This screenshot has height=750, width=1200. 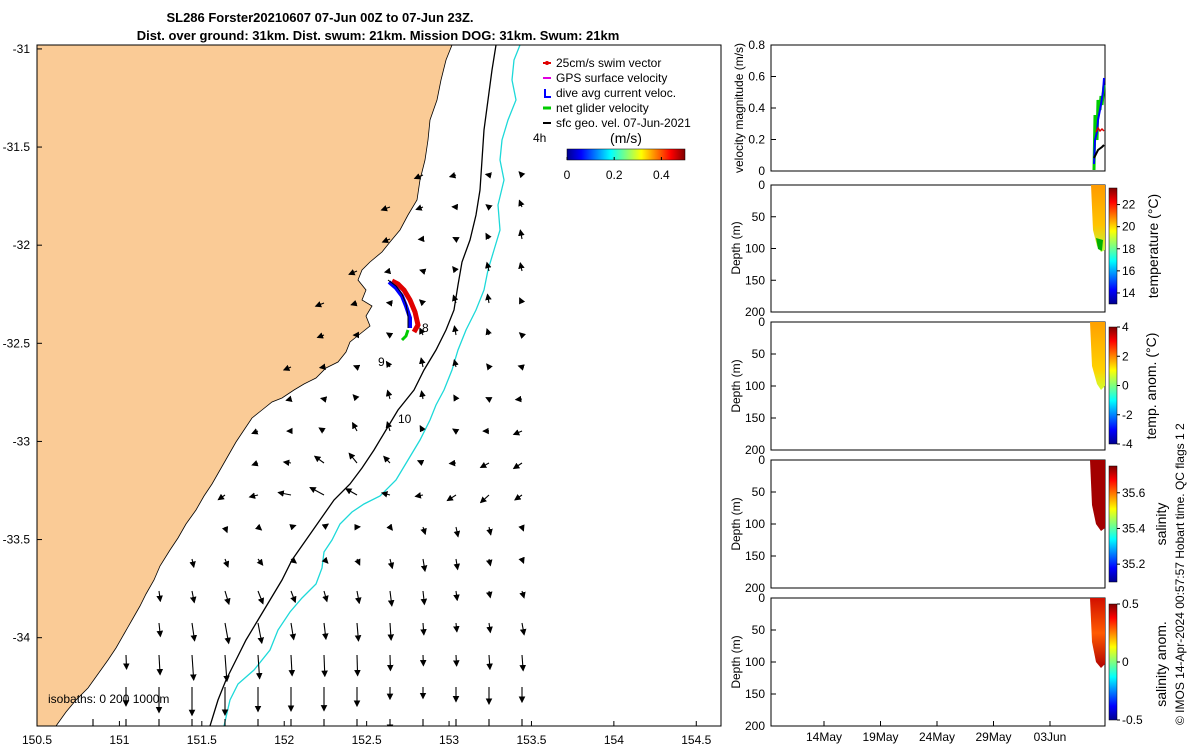 What do you see at coordinates (1127, 444) in the screenshot?
I see `colorbar-tick-label: -4` at bounding box center [1127, 444].